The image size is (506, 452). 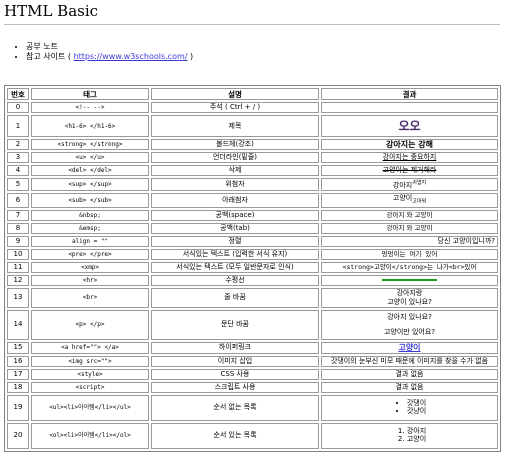 I want to click on row-tag: <xmp>, so click(x=90, y=267).